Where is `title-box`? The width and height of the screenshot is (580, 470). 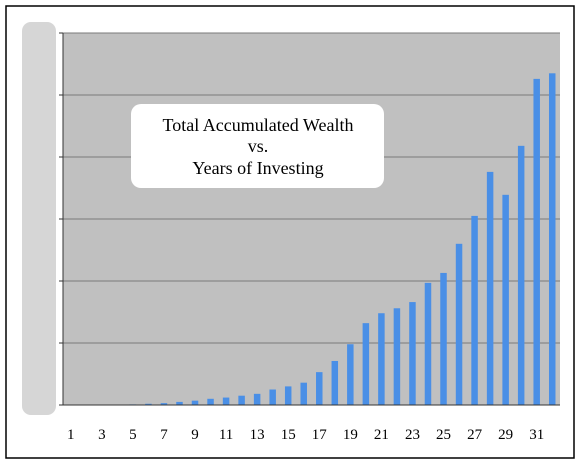 title-box is located at coordinates (257, 146).